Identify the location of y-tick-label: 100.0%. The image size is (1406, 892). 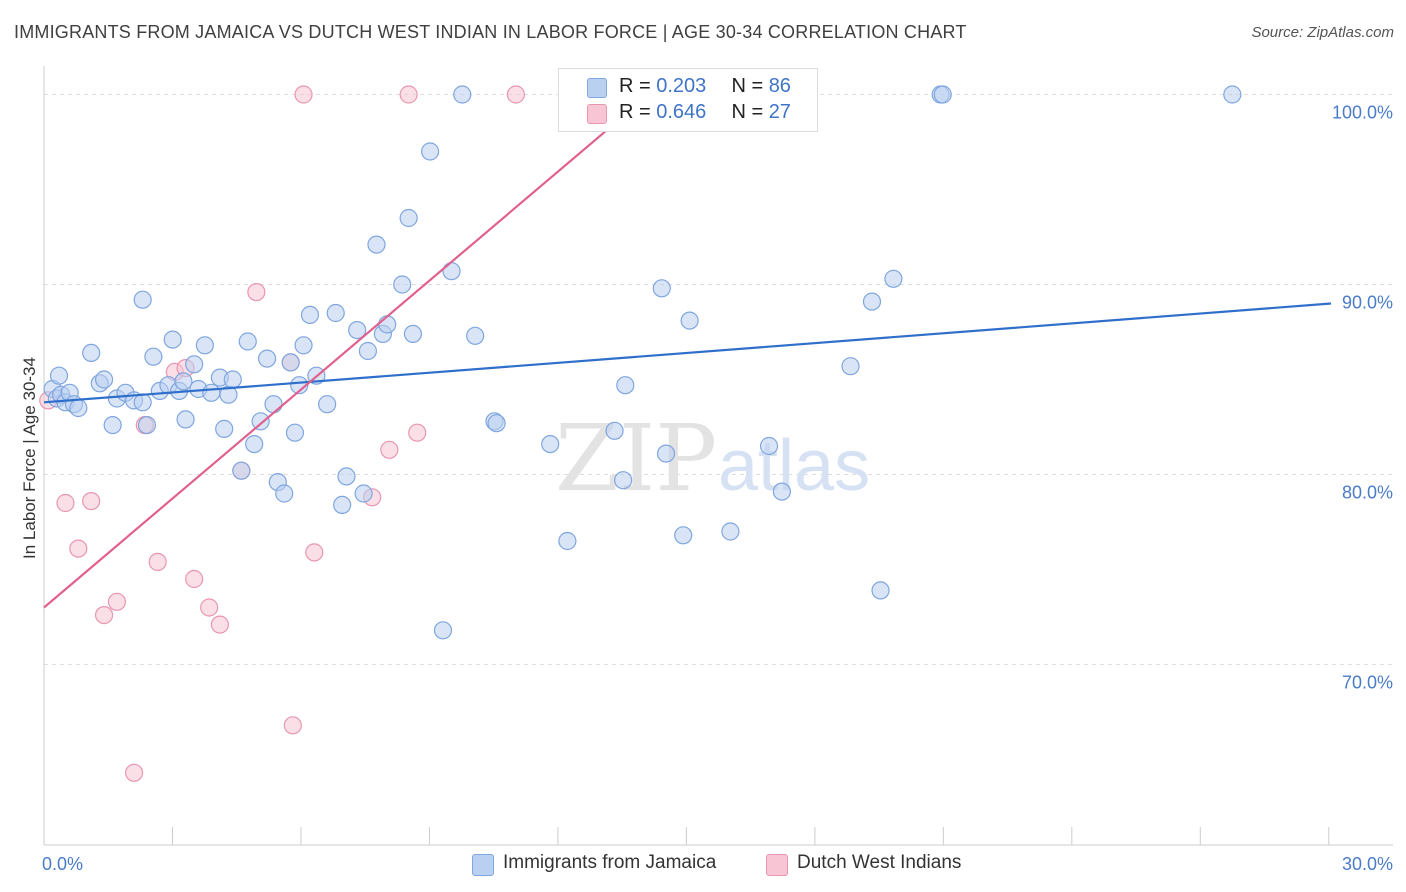
(1362, 113).